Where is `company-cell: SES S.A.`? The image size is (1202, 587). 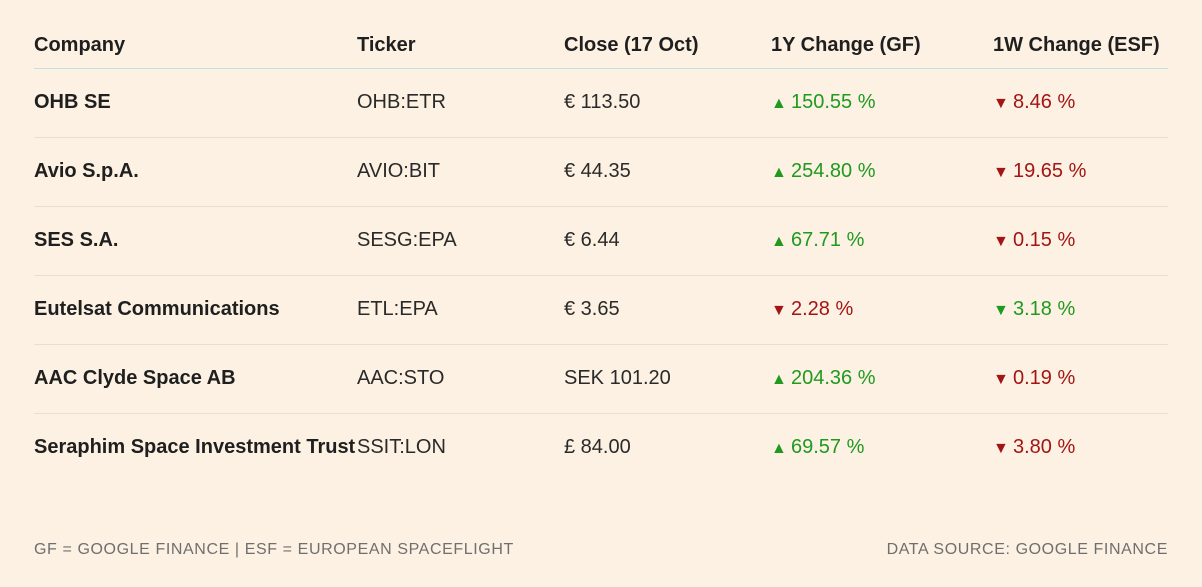 company-cell: SES S.A. is located at coordinates (195, 241).